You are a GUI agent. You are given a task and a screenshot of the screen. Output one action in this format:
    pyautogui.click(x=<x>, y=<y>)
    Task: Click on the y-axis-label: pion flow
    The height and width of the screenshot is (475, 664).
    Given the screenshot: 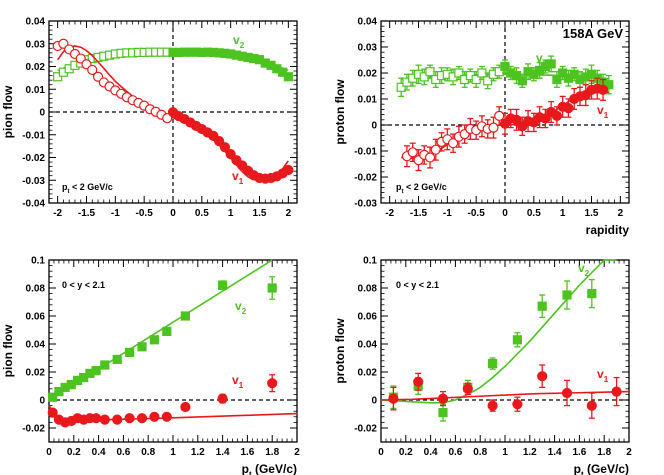 What is the action you would take?
    pyautogui.click(x=8, y=350)
    